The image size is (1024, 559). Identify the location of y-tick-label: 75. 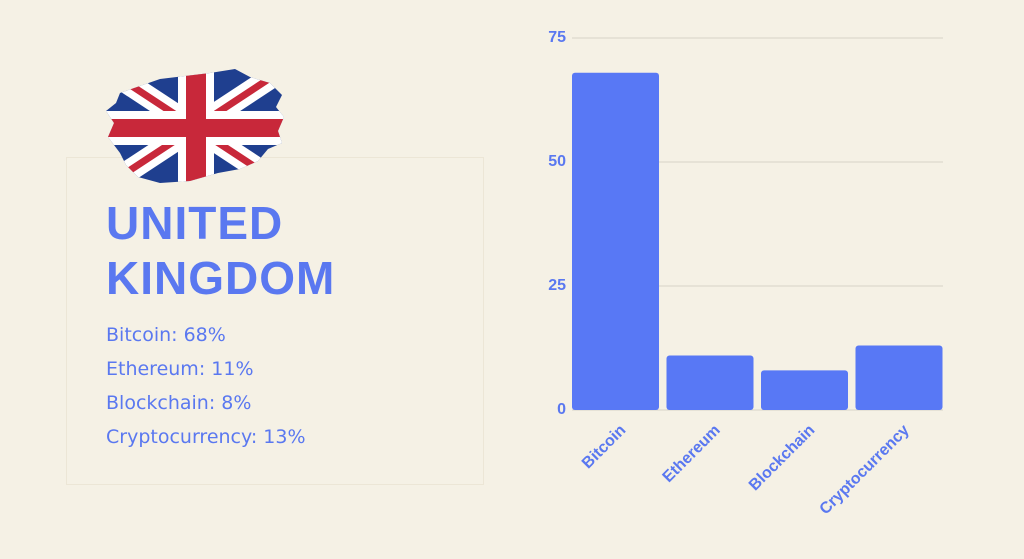
(557, 37).